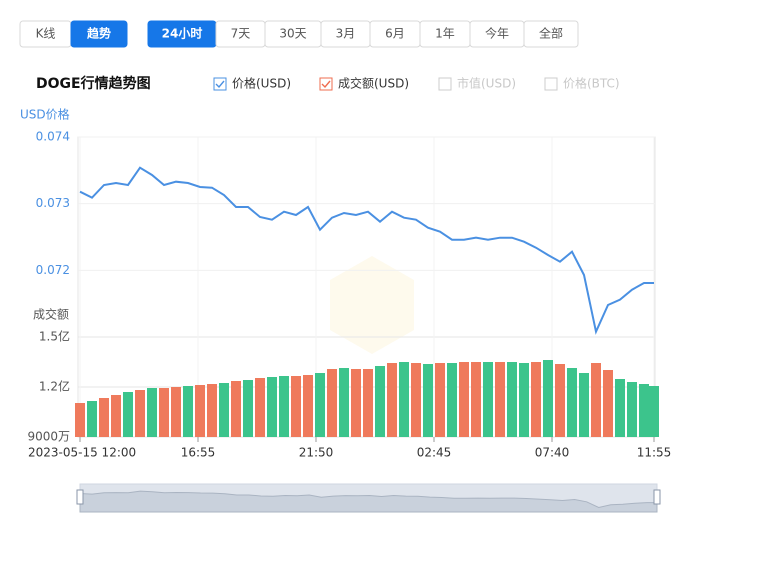 This screenshot has height=563, width=780. Describe the element at coordinates (372, 305) in the screenshot. I see `watermark` at that location.